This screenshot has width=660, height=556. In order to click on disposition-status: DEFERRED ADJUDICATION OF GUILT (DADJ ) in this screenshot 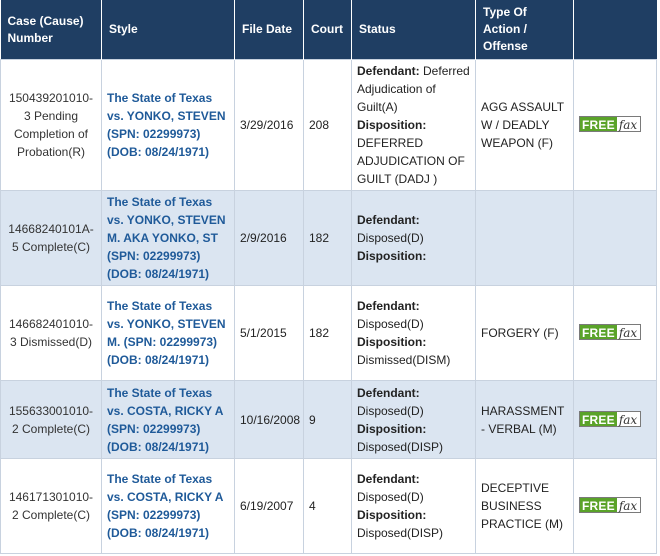, I will do `click(411, 161)`.